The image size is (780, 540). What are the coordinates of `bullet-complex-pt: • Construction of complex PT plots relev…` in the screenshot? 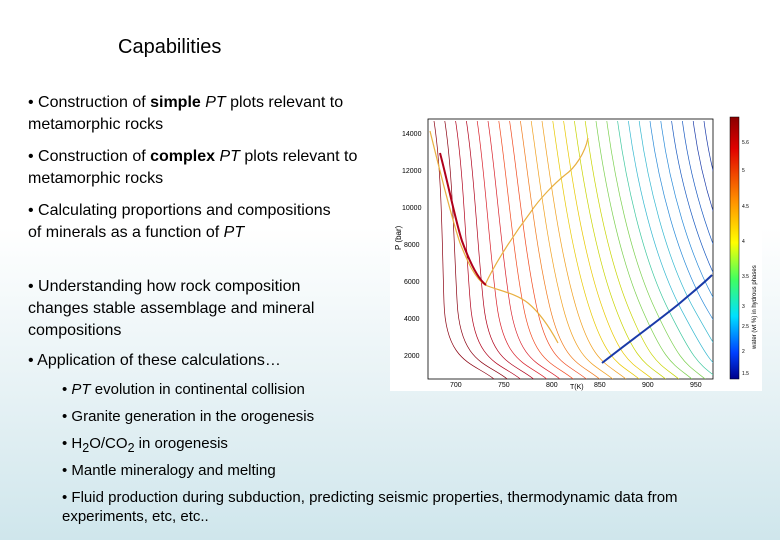 It's located at (193, 167).